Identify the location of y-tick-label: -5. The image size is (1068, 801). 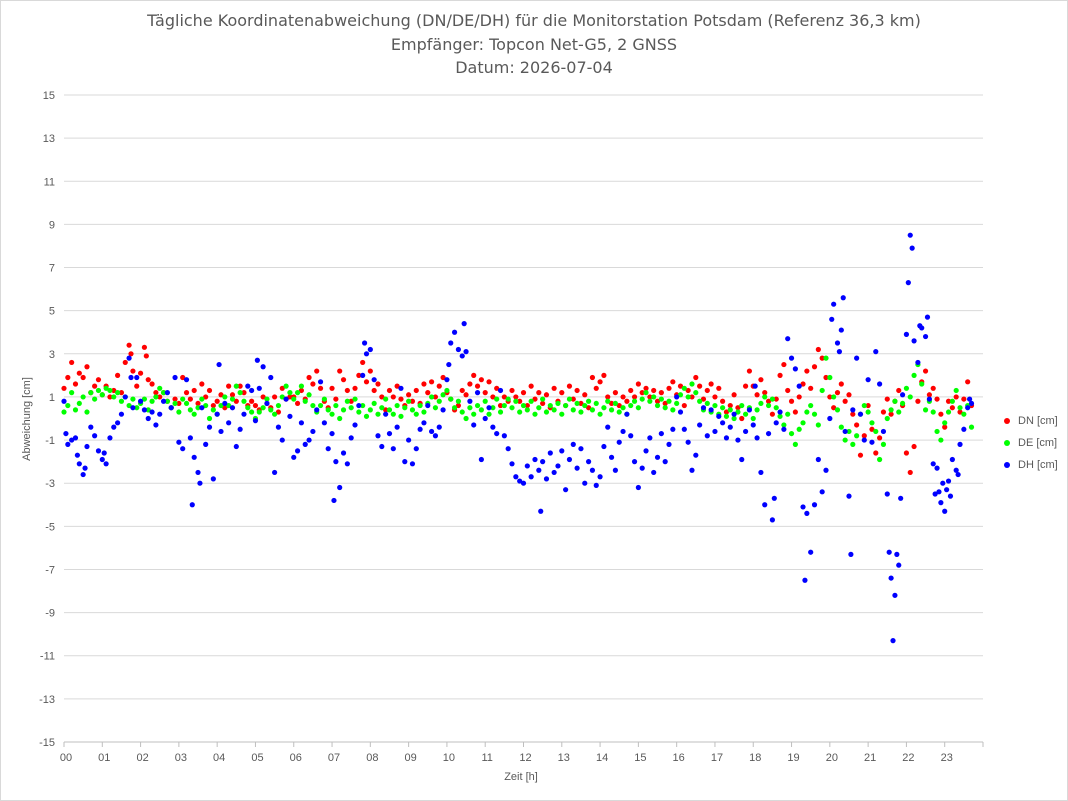
(50, 527).